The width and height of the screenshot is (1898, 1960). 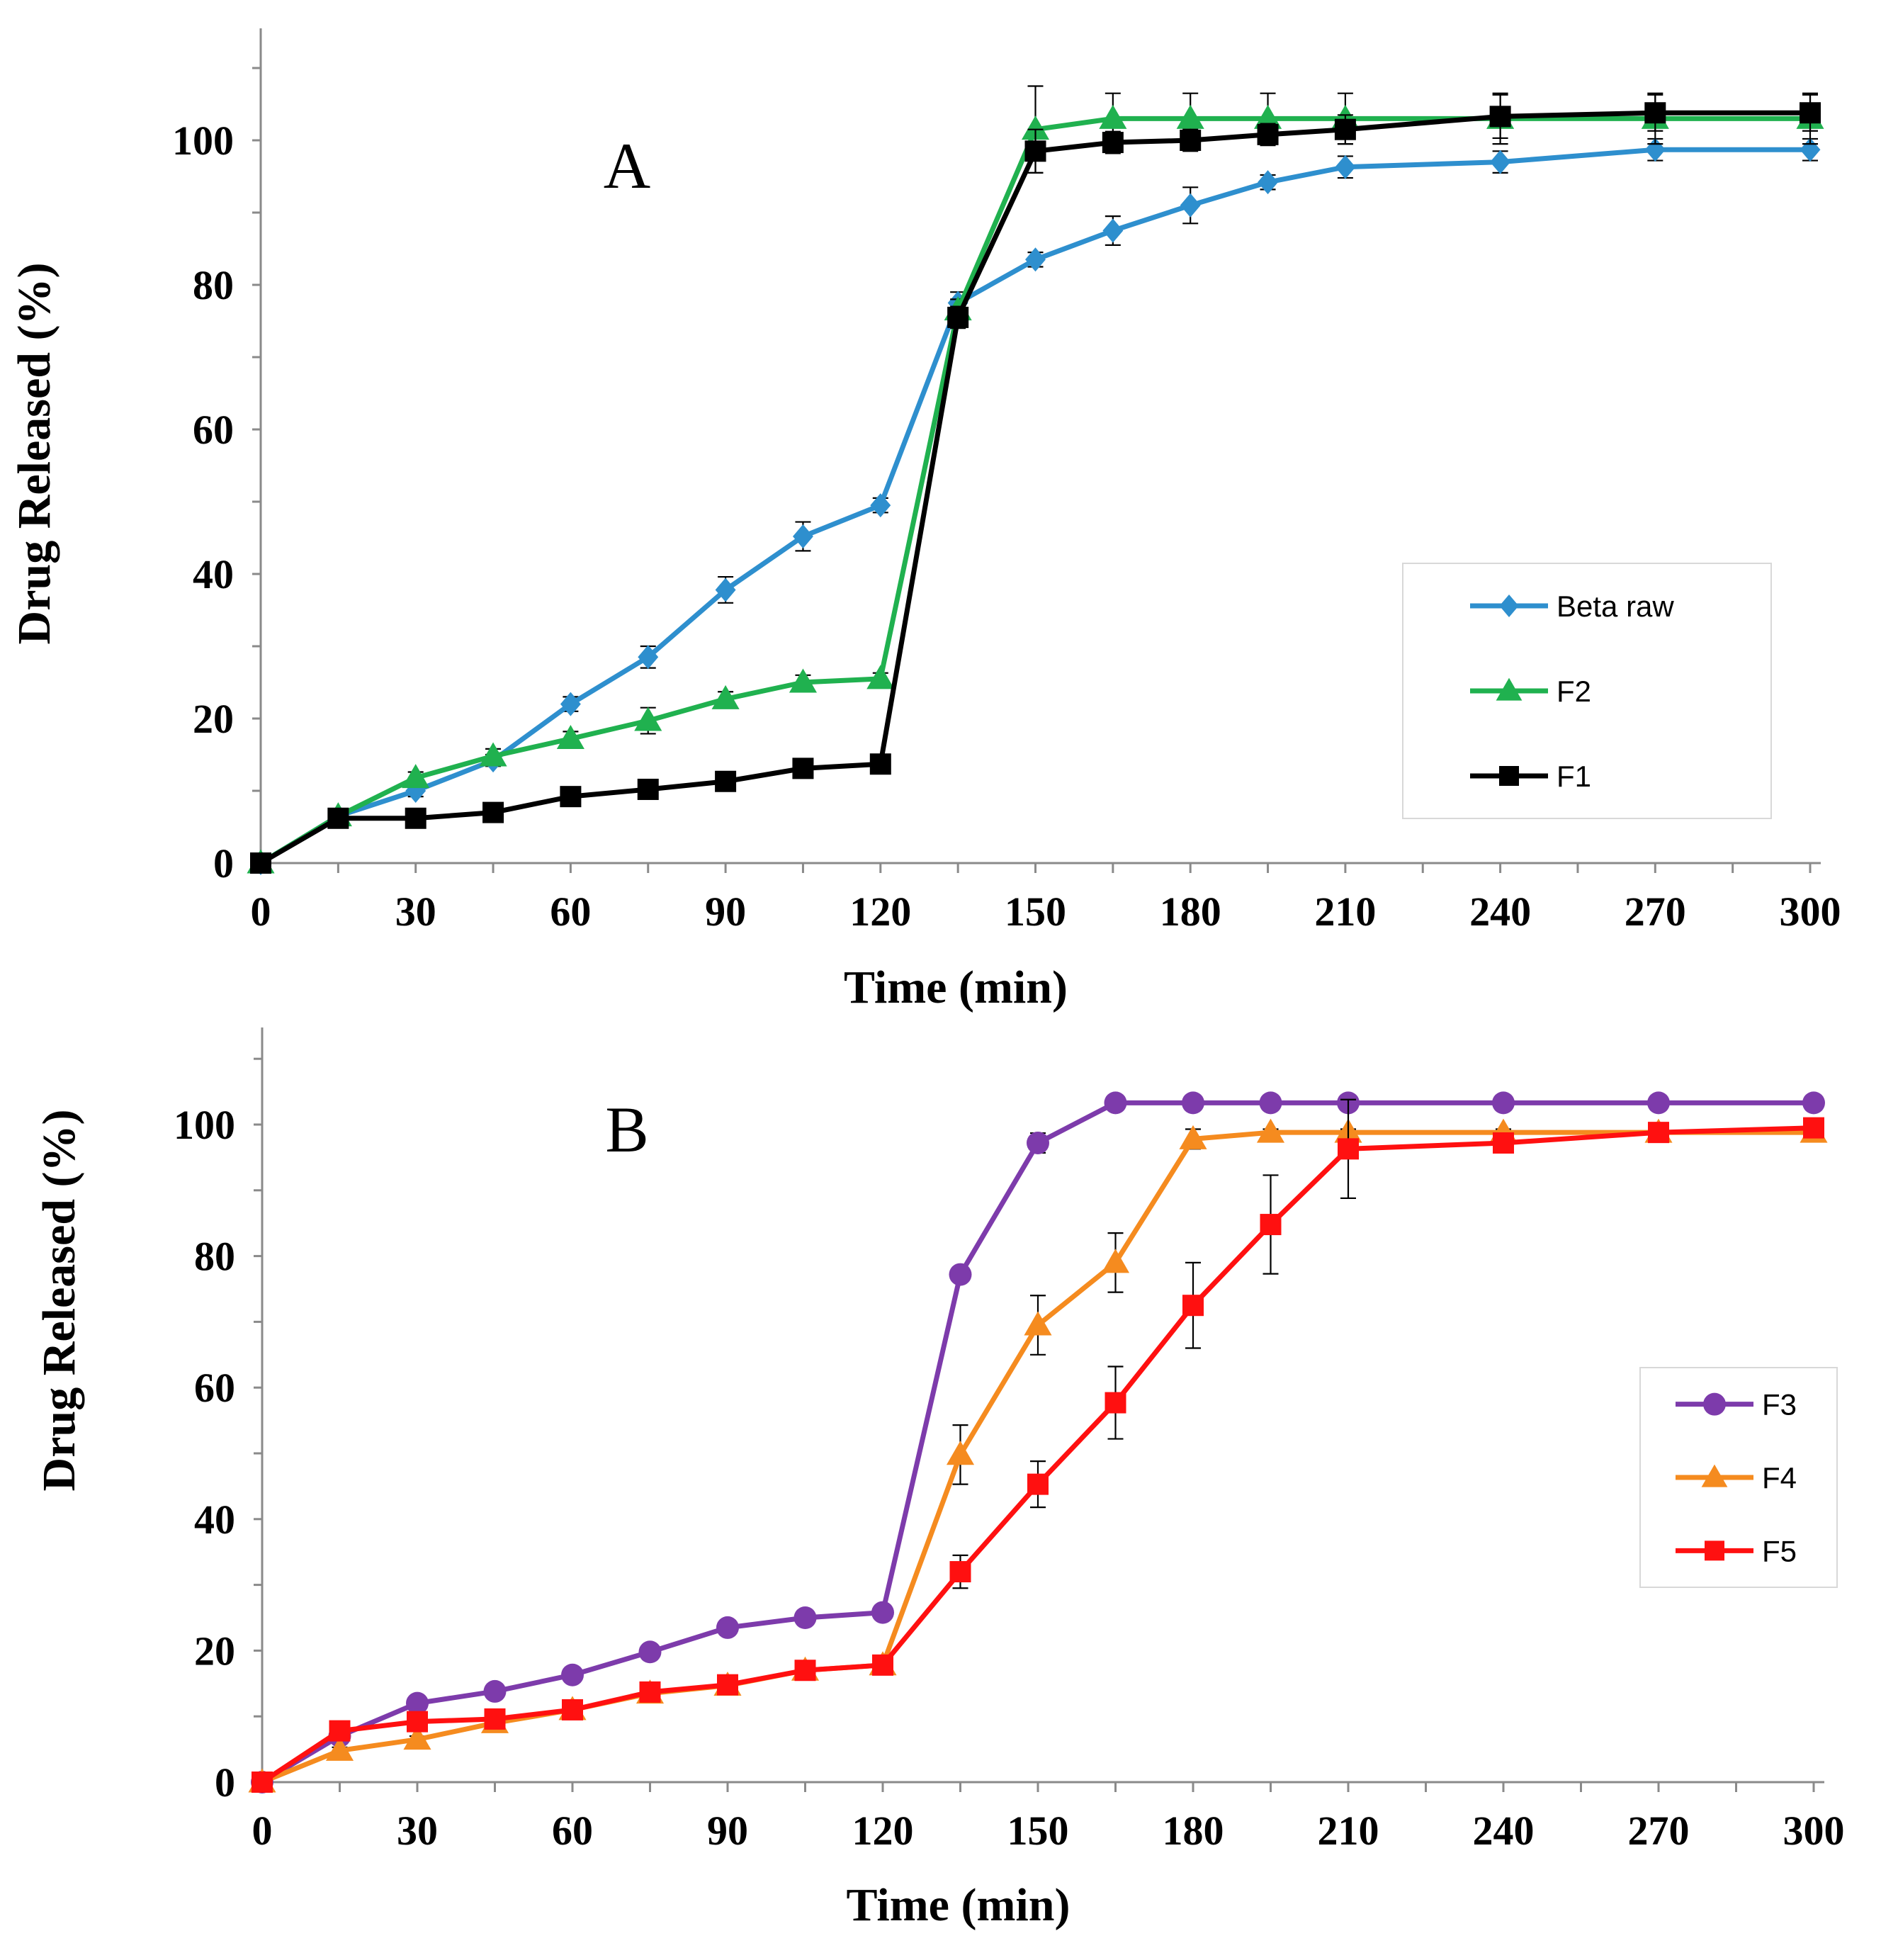 I want to click on legend-label: F1, so click(x=1574, y=776).